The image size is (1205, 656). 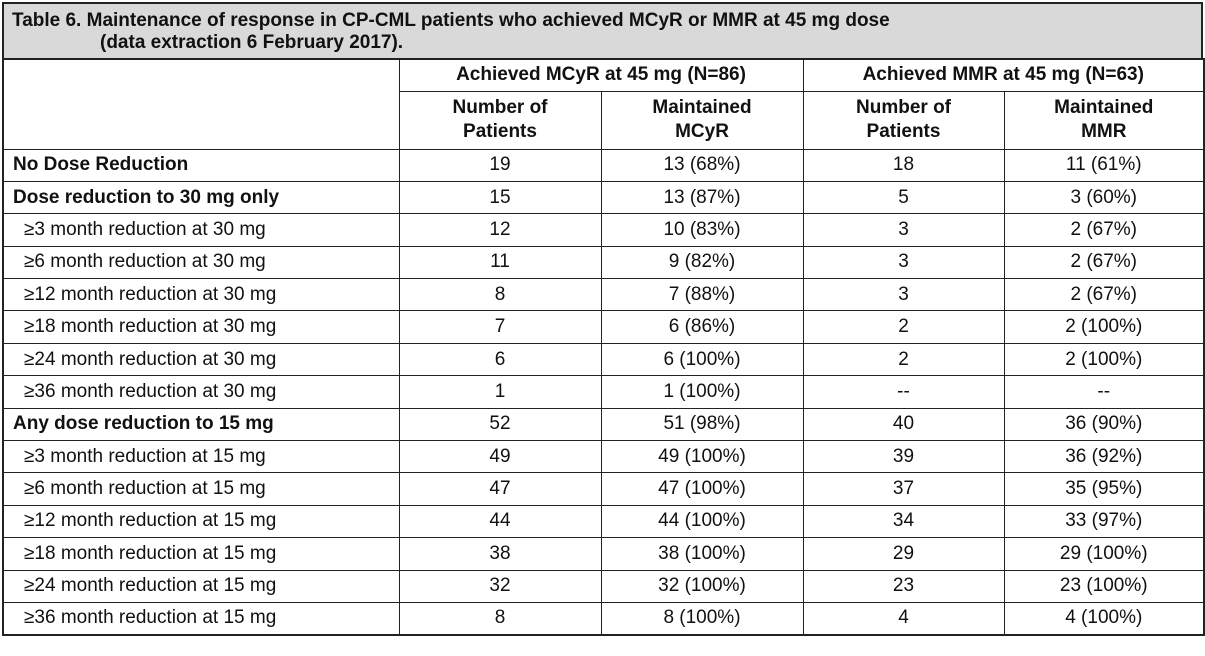 I want to click on table-cell: 10 (83%), so click(x=702, y=230).